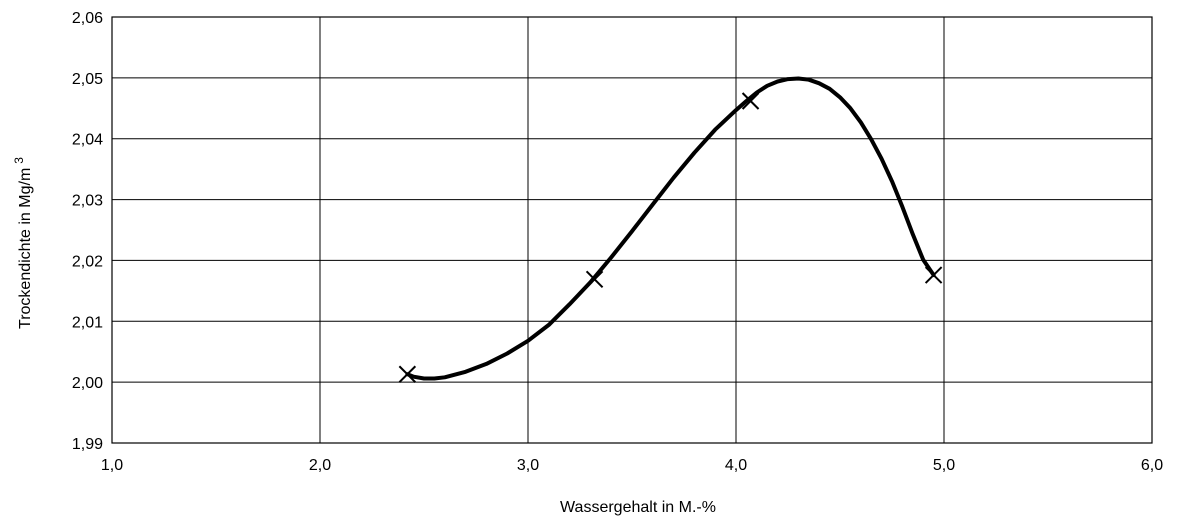 This screenshot has height=520, width=1179. I want to click on x-tick-label: 1,0, so click(112, 465).